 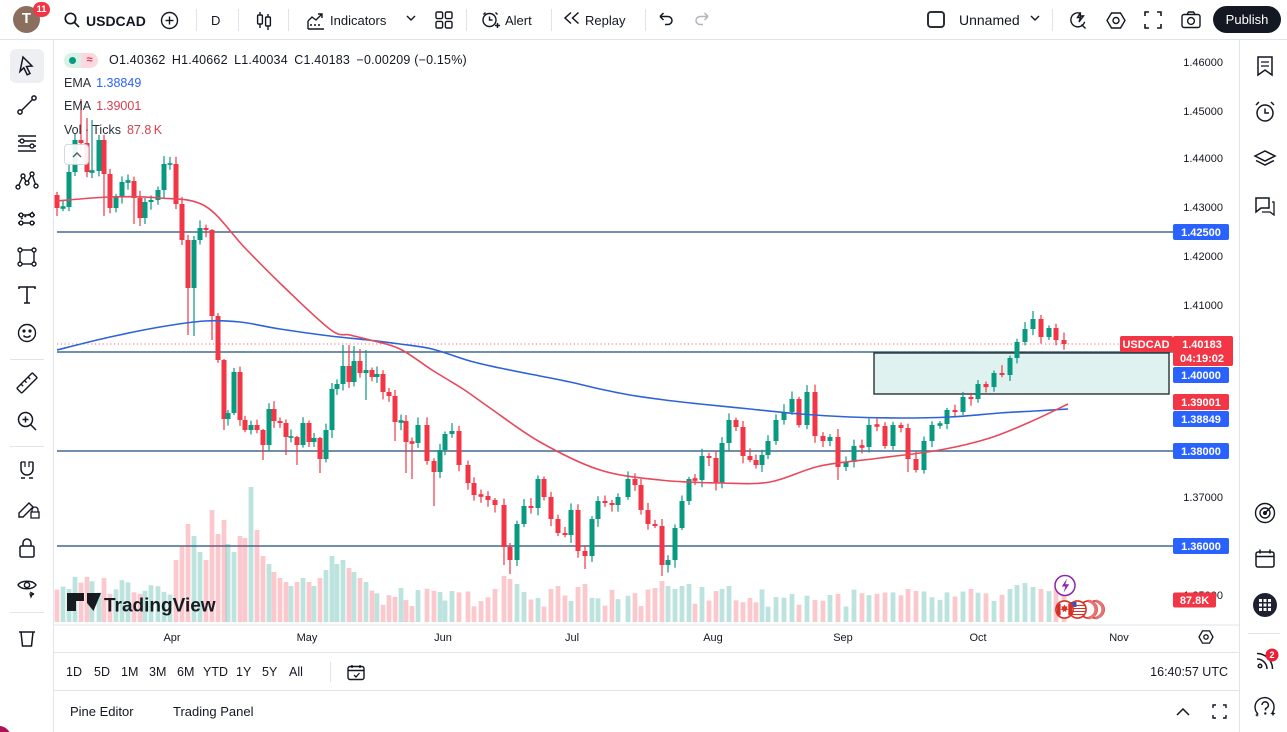 What do you see at coordinates (1119, 638) in the screenshot?
I see `svg-text: Nov` at bounding box center [1119, 638].